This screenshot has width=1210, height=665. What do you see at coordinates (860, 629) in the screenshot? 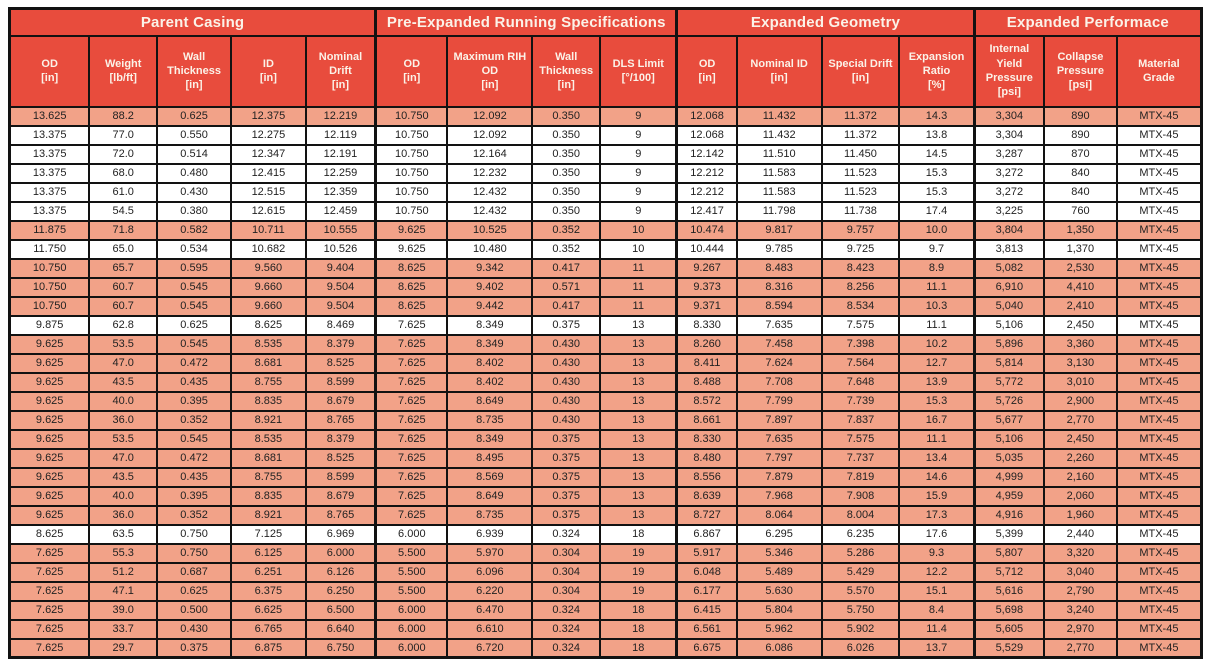
I see `table-cell: 5.902` at bounding box center [860, 629].